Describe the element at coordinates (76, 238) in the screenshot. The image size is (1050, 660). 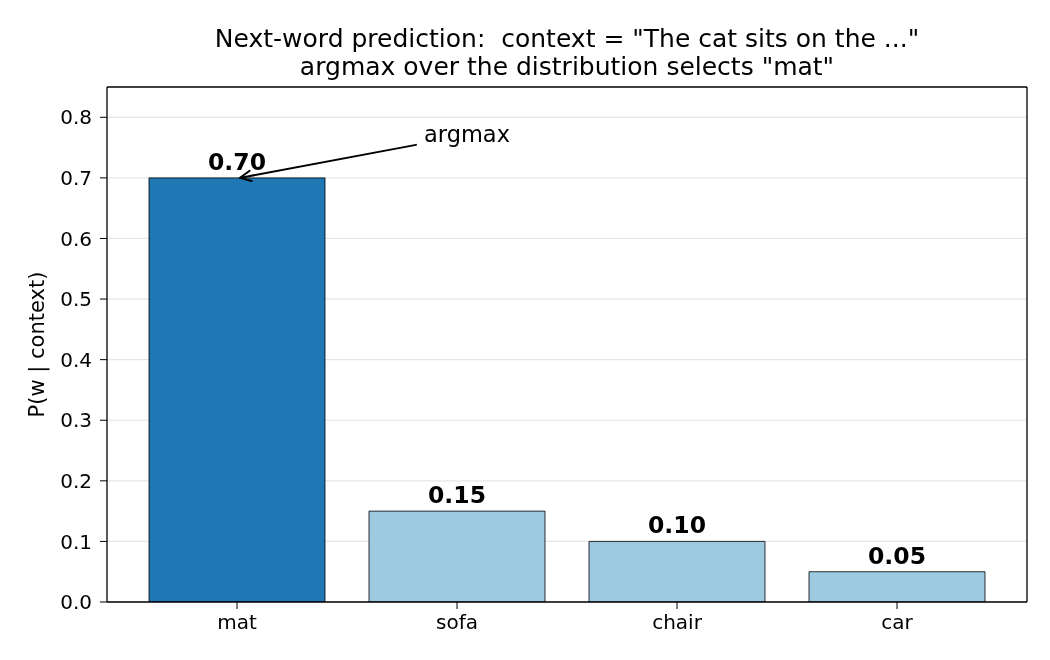
I see `y-tick-label: 0.6` at that location.